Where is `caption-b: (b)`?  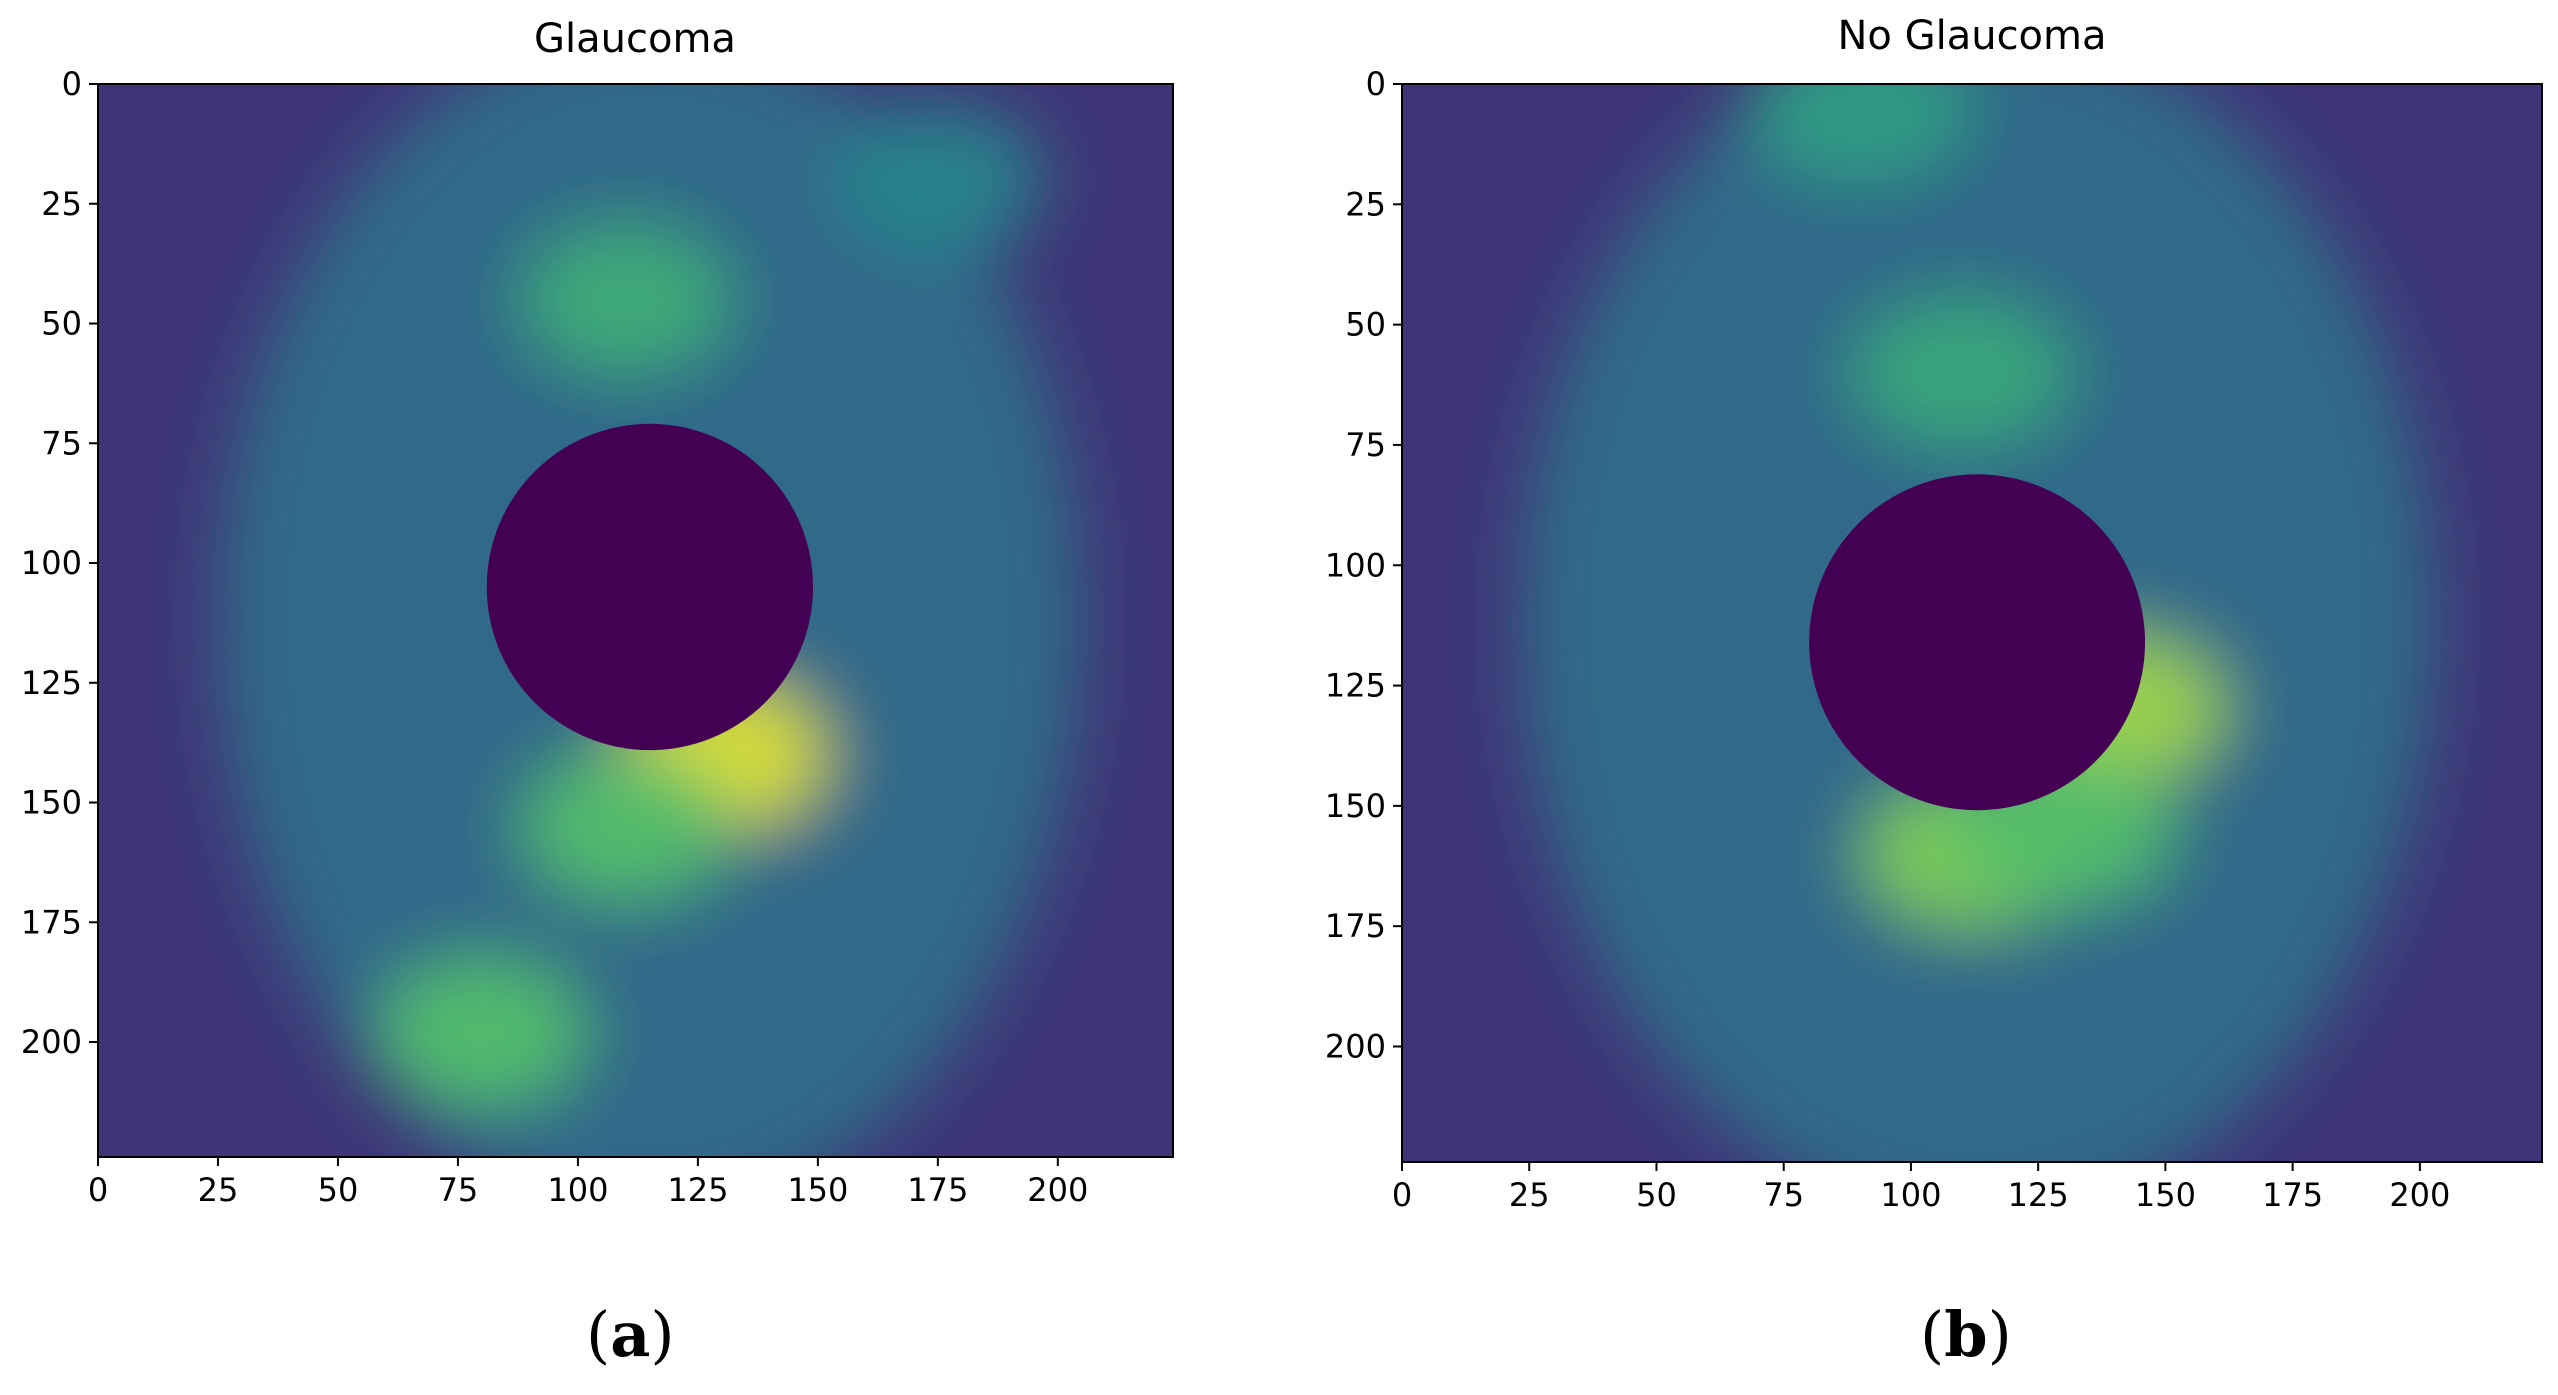 caption-b: (b) is located at coordinates (1966, 1334).